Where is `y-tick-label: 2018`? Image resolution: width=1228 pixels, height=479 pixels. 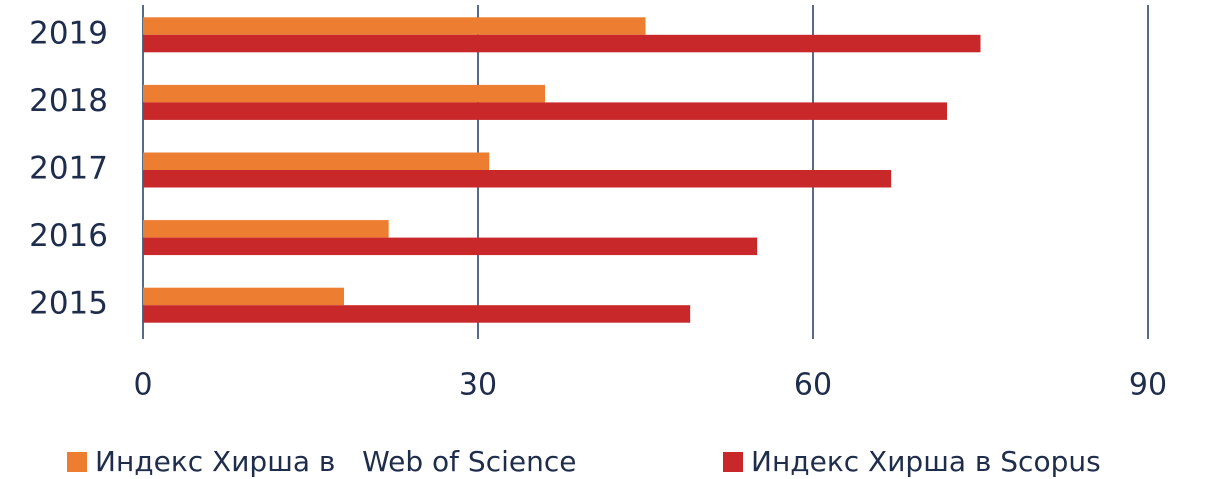
y-tick-label: 2018 is located at coordinates (68, 101).